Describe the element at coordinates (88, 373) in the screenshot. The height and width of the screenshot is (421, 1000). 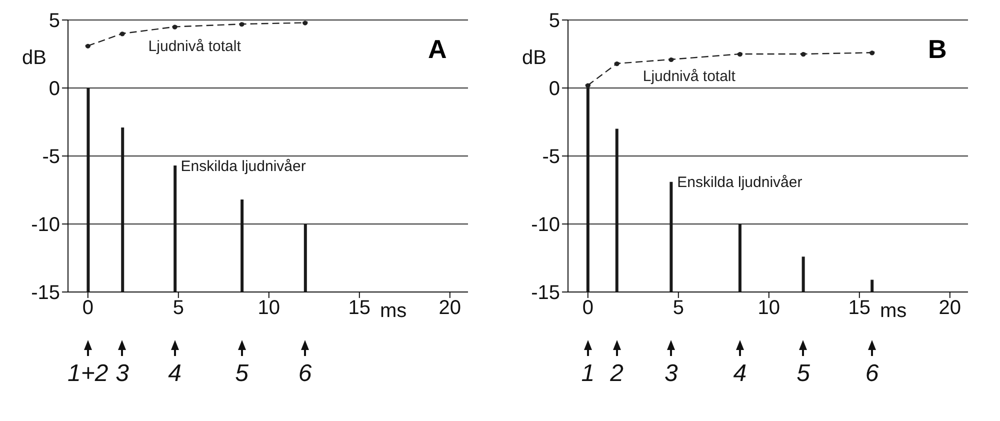
I see `text: 1+2` at that location.